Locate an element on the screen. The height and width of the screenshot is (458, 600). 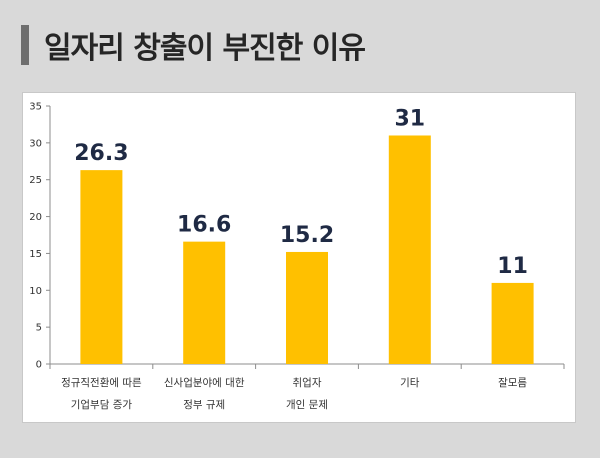
category-label: 개인 문제 is located at coordinates (307, 405).